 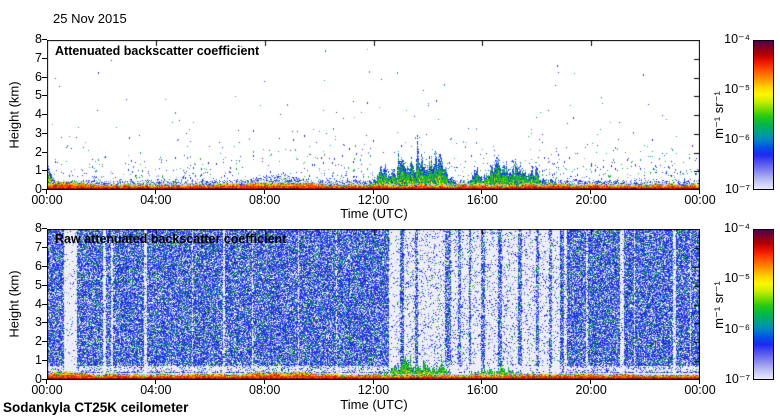 I want to click on date-title: 25 Nov 2015, so click(x=90, y=18).